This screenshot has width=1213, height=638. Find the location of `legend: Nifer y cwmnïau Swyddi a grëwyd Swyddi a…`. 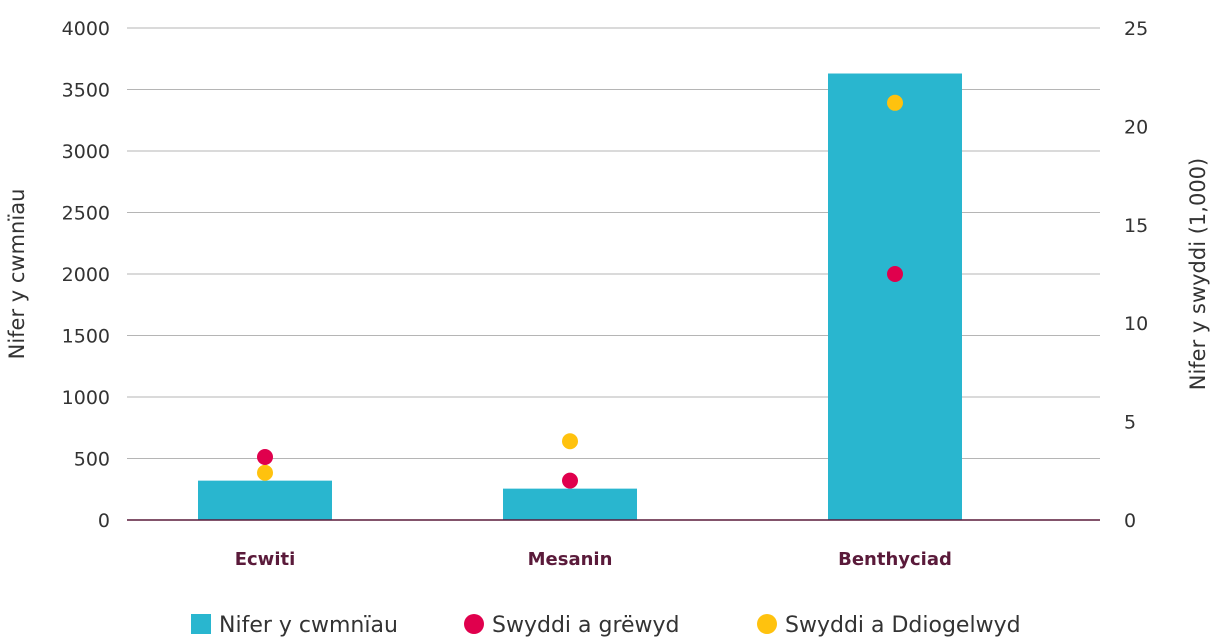

legend: Nifer y cwmnïau Swyddi a grëwyd Swyddi a… is located at coordinates (606, 625).